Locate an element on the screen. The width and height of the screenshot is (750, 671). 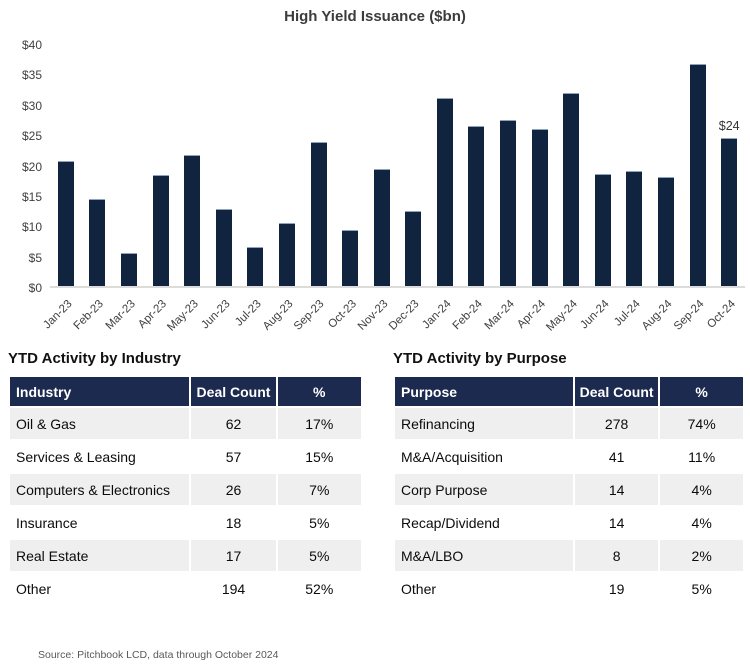
table-cell: 11% is located at coordinates (701, 456).